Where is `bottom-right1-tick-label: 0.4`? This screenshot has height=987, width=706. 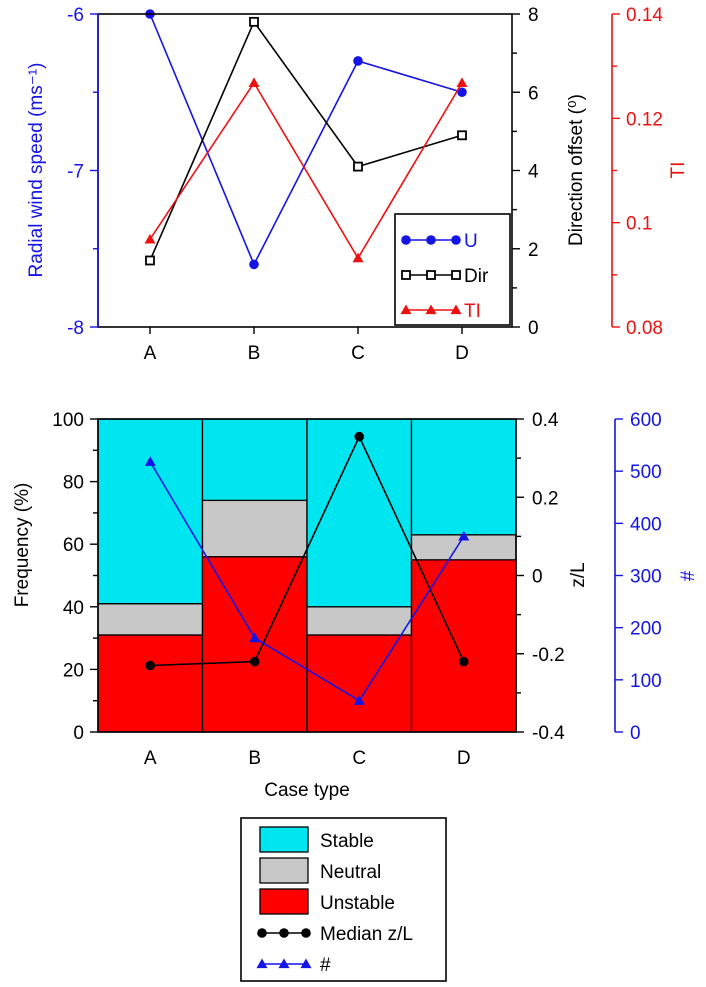 bottom-right1-tick-label: 0.4 is located at coordinates (545, 420).